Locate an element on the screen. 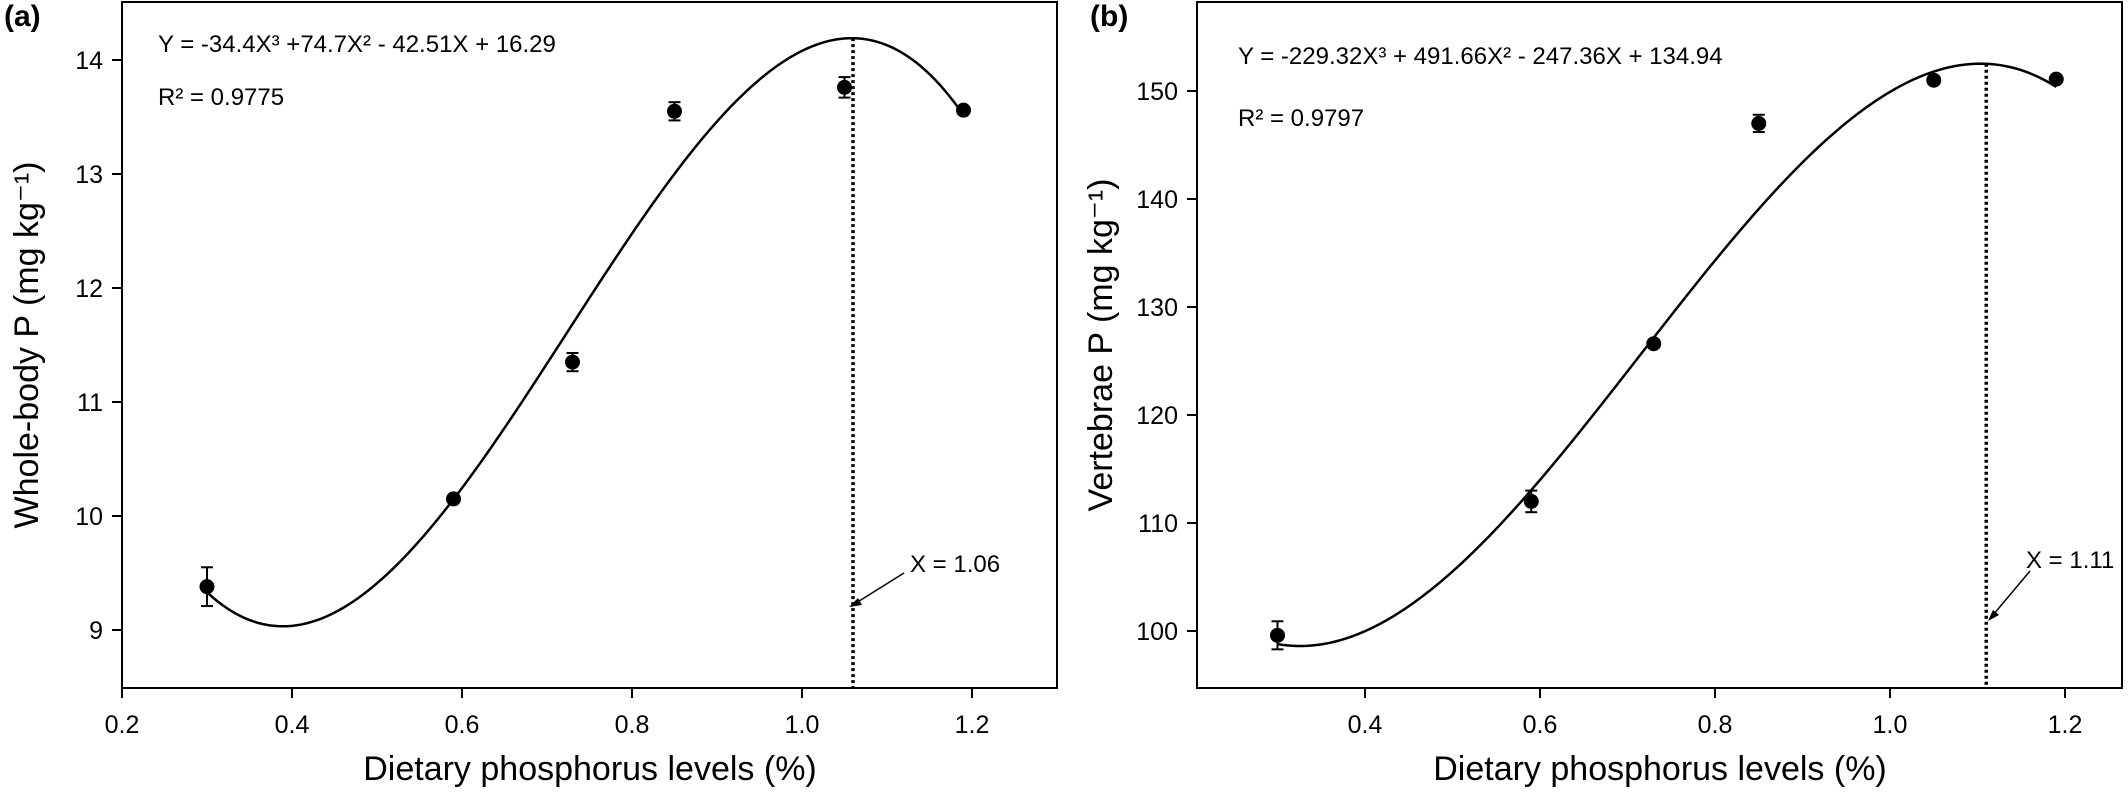  panel-b-r-squared: R² = 0.9797 is located at coordinates (1301, 118).